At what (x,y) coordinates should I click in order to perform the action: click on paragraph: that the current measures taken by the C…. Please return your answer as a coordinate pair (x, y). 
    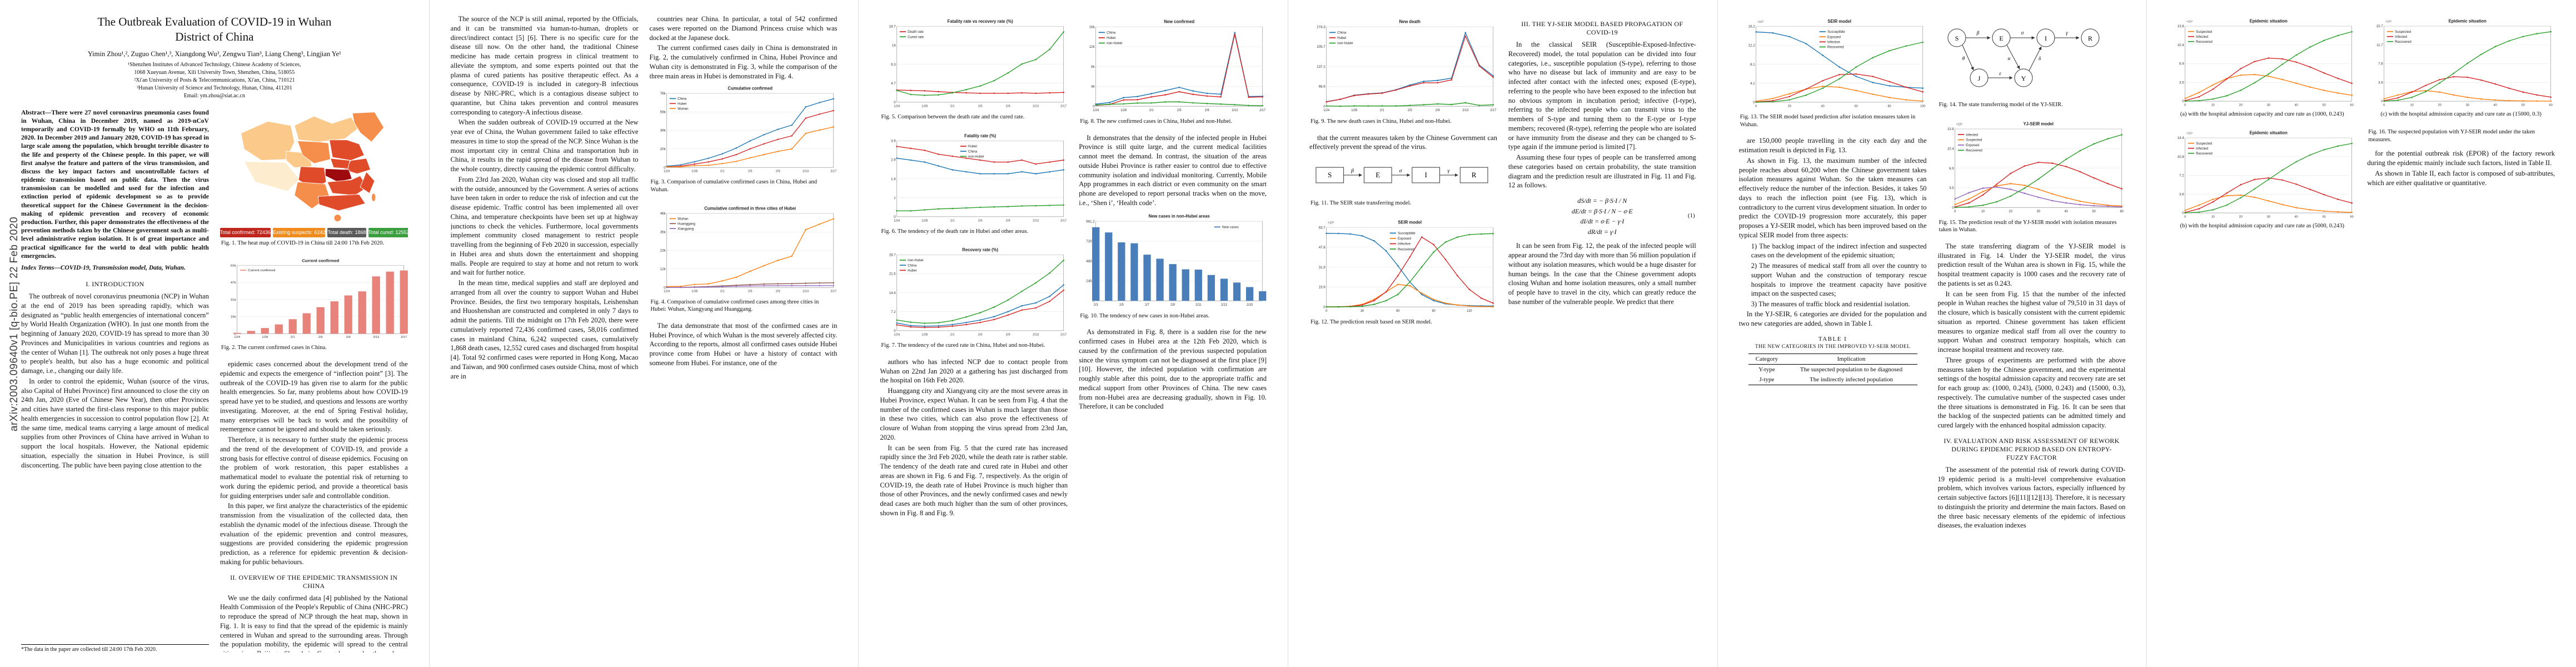
    Looking at the image, I should click on (1403, 142).